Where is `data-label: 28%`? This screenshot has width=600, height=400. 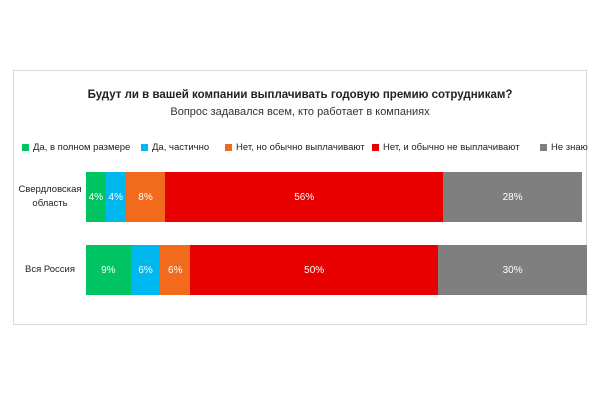
data-label: 28% is located at coordinates (512, 197).